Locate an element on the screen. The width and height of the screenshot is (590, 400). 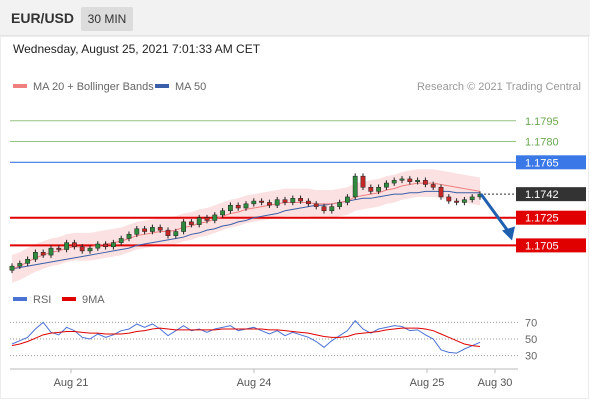
legend-swatch-9ma is located at coordinates (69, 299).